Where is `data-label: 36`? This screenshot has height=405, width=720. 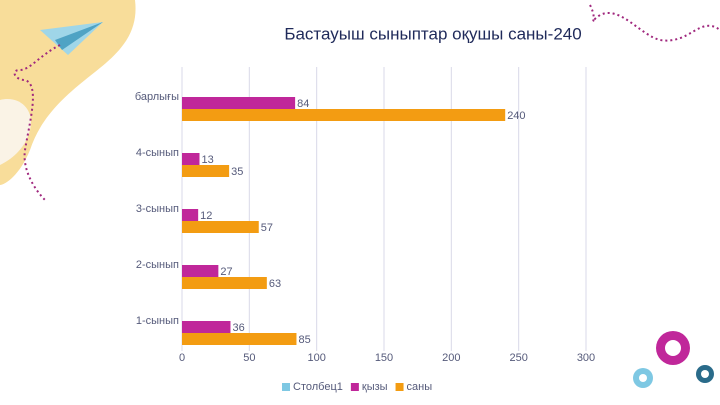
data-label: 36 is located at coordinates (238, 328).